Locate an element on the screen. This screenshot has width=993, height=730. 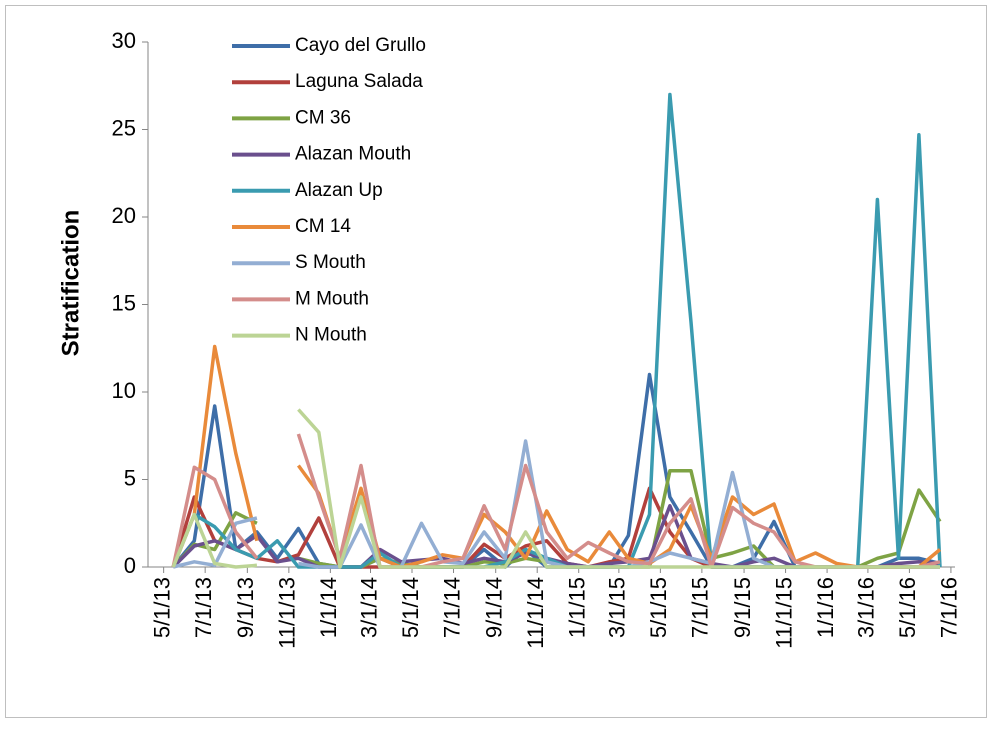
x-tick-label: 3/1/15 is located at coordinates (617, 607).